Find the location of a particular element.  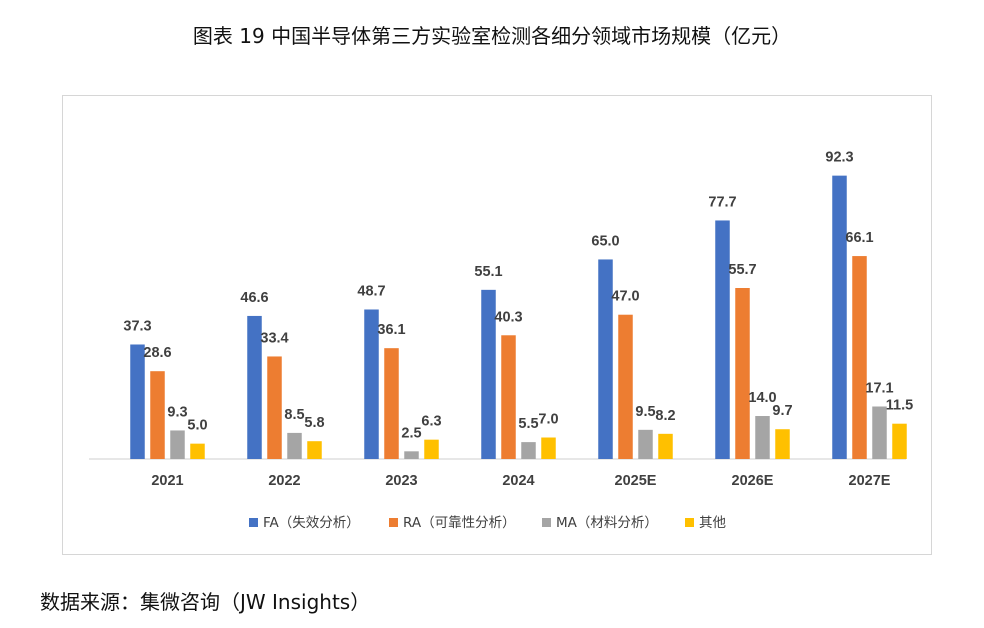

legend-label-series-2: MA（材料分析） is located at coordinates (607, 523).